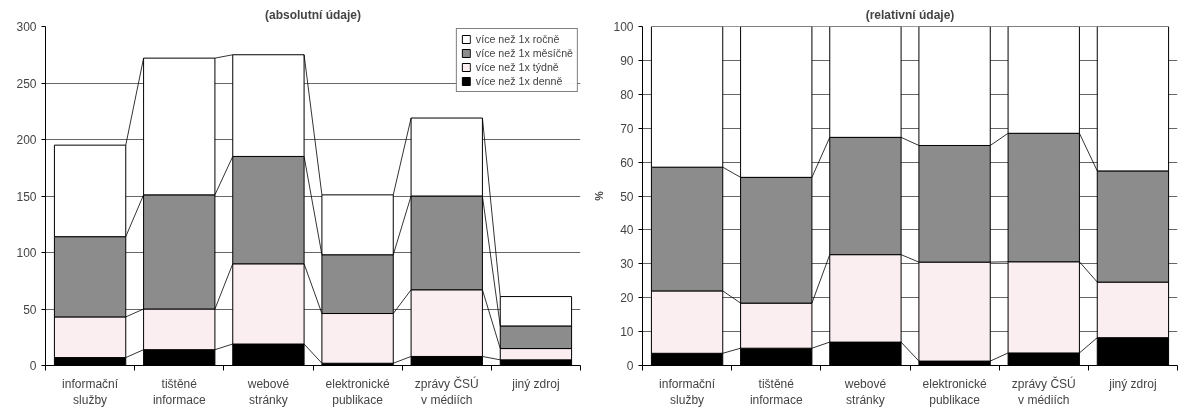  Describe the element at coordinates (627, 60) in the screenshot. I see `y-tick-label: 90` at that location.